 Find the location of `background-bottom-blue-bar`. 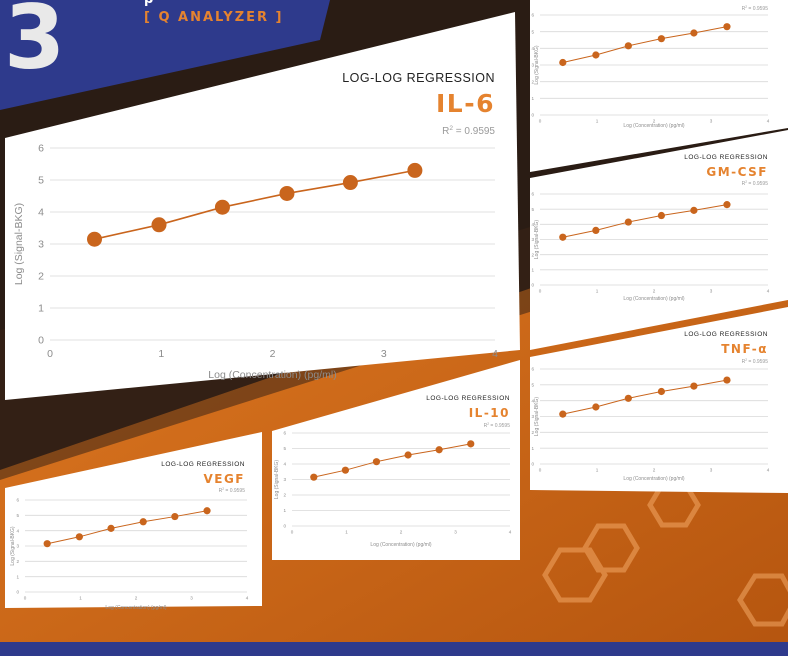

background-bottom-blue-bar is located at coordinates (394, 649).